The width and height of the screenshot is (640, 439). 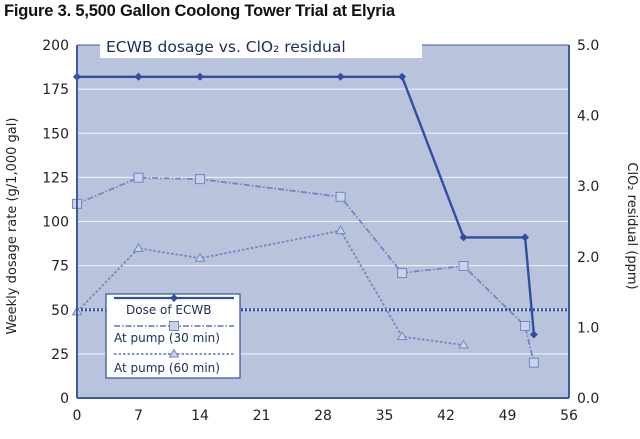 I want to click on x-tick-label: 28, so click(x=323, y=416).